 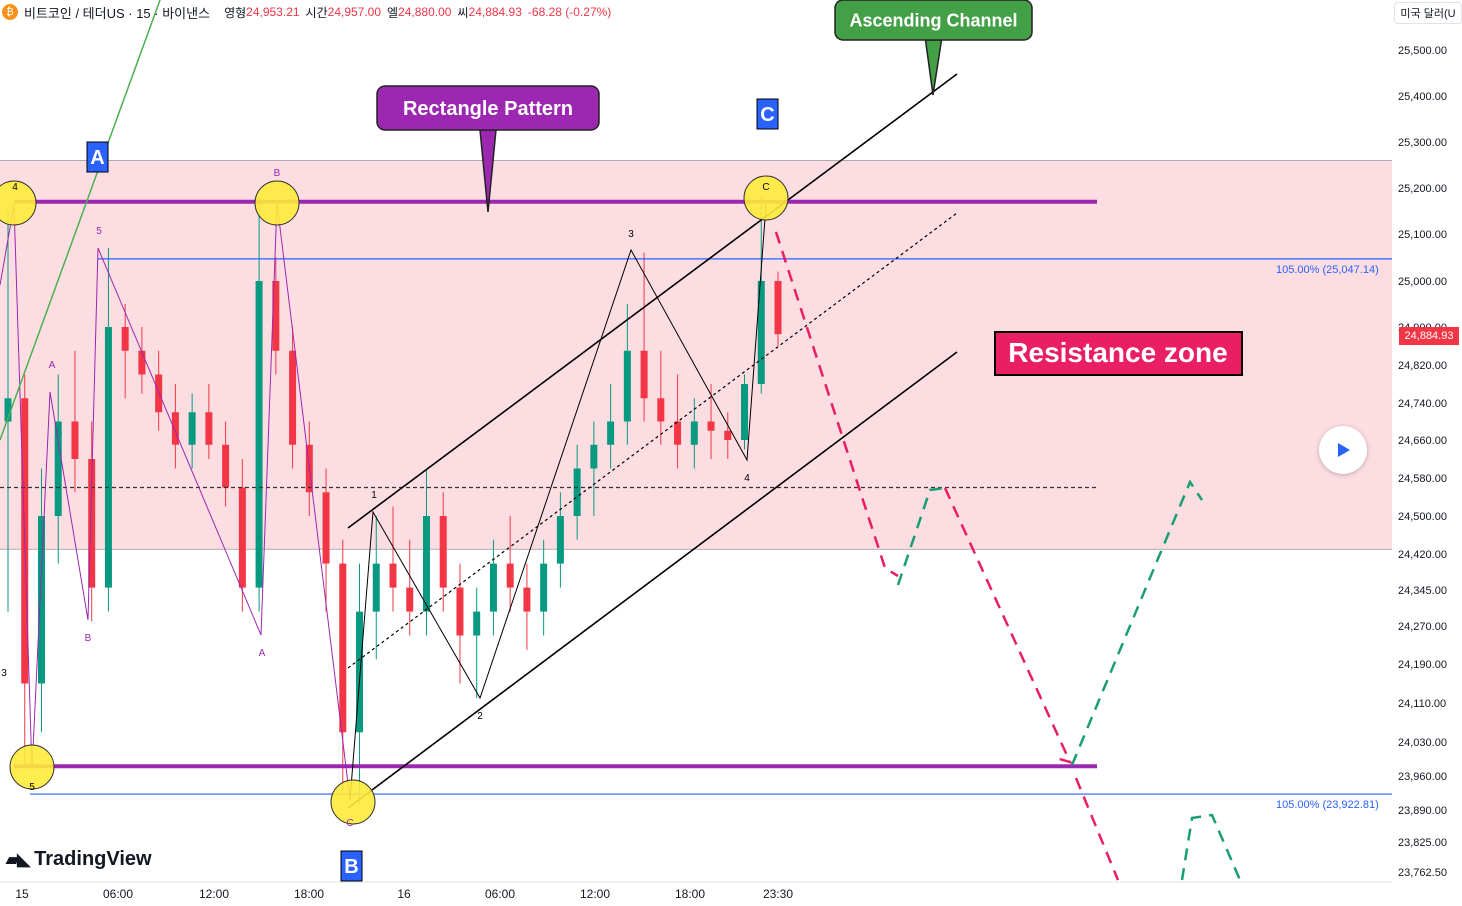 I want to click on play-button, so click(x=1343, y=450).